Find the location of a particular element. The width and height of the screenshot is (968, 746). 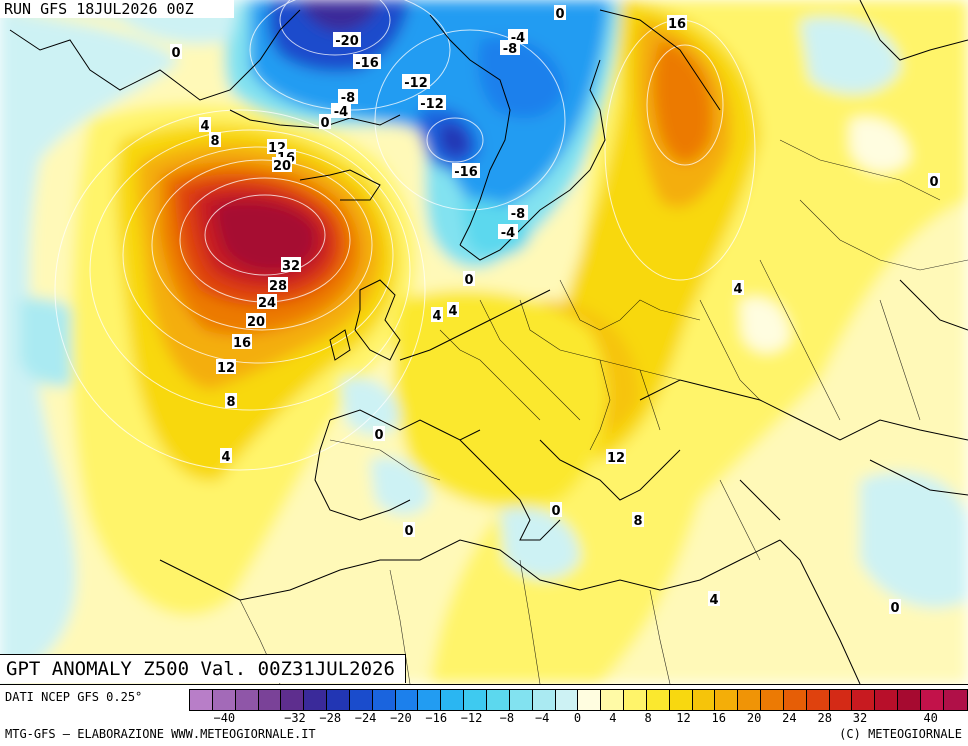

color-scale-tick: −24 is located at coordinates (365, 718).